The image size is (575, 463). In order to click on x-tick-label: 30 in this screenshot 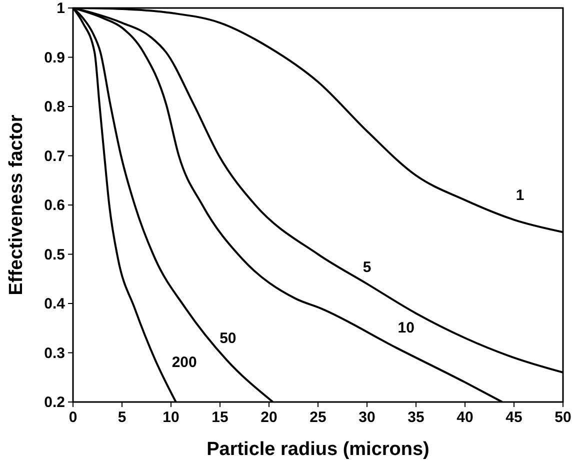, I will do `click(367, 417)`.